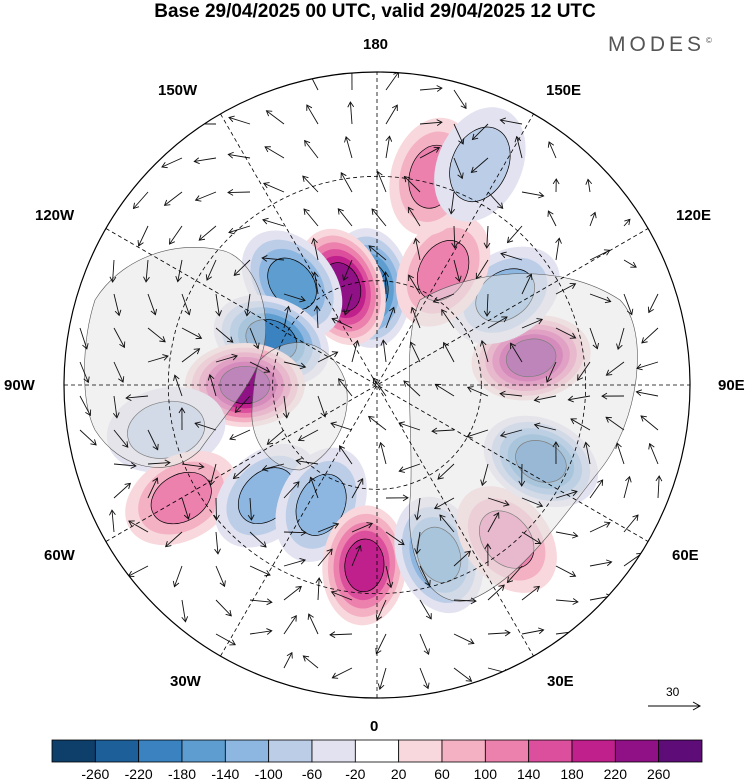  Describe the element at coordinates (694, 215) in the screenshot. I see `lon-label-120e: 120E` at that location.